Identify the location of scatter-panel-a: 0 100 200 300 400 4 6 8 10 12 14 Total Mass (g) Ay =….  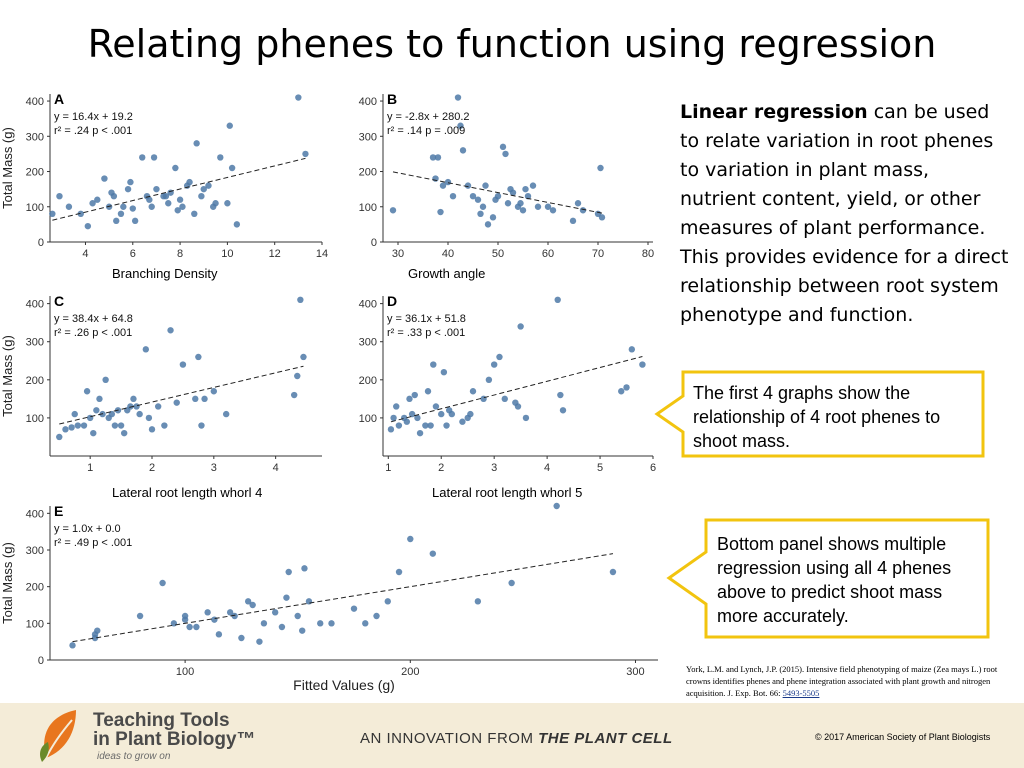
(164, 175).